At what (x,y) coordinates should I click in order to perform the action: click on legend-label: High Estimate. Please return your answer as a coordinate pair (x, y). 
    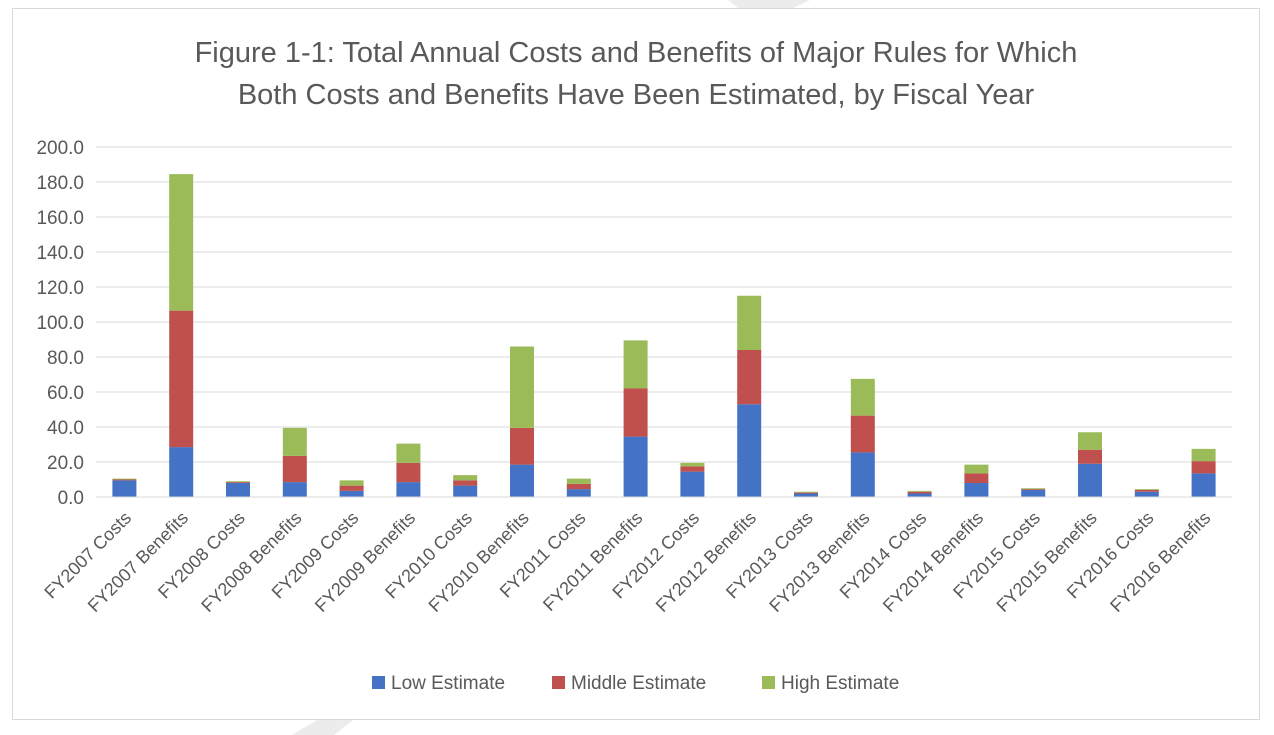
    Looking at the image, I should click on (840, 683).